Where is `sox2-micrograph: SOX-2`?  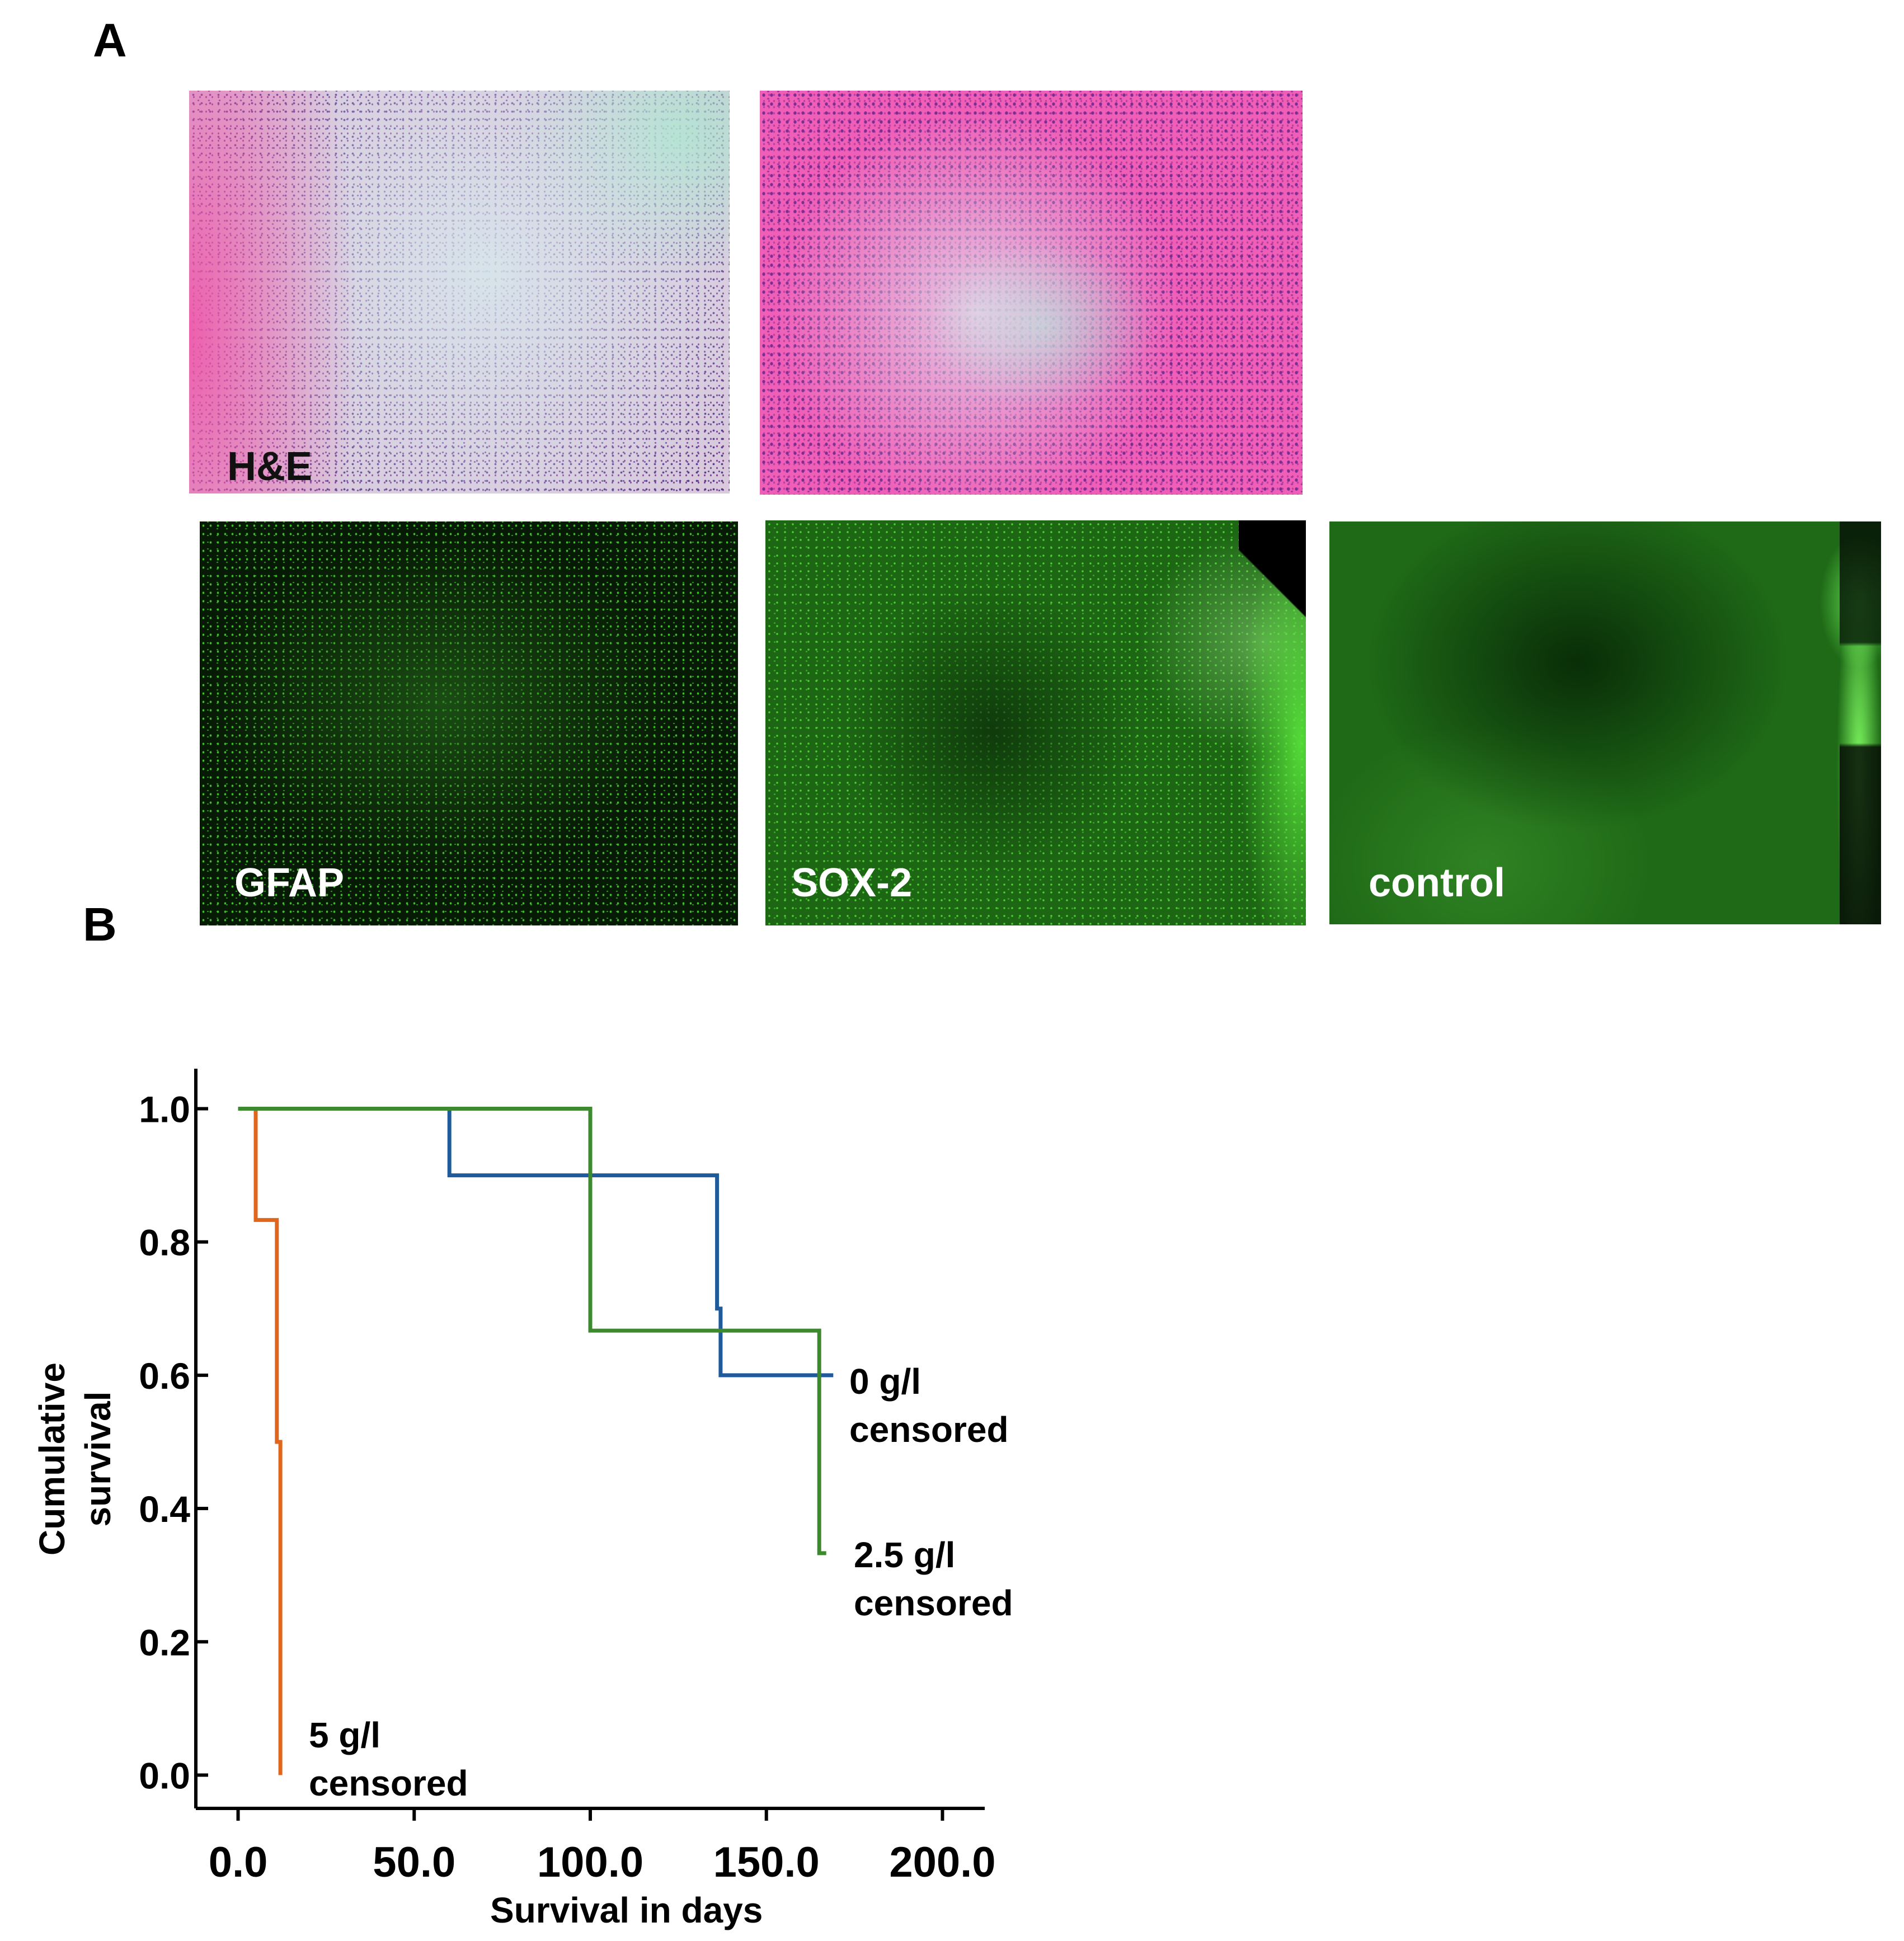 sox2-micrograph: SOX-2 is located at coordinates (1035, 722).